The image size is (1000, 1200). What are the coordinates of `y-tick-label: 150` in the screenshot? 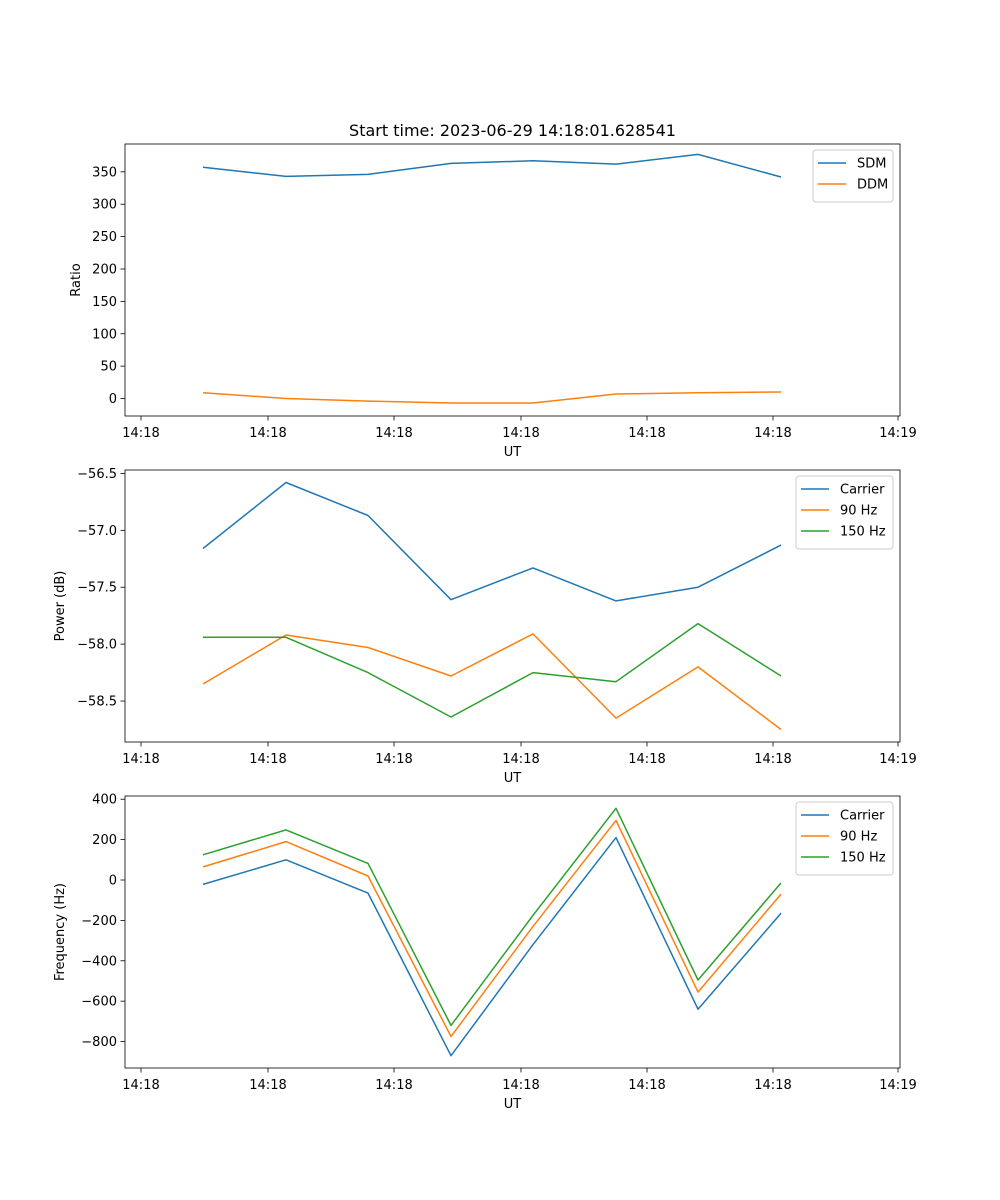 It's located at (104, 302).